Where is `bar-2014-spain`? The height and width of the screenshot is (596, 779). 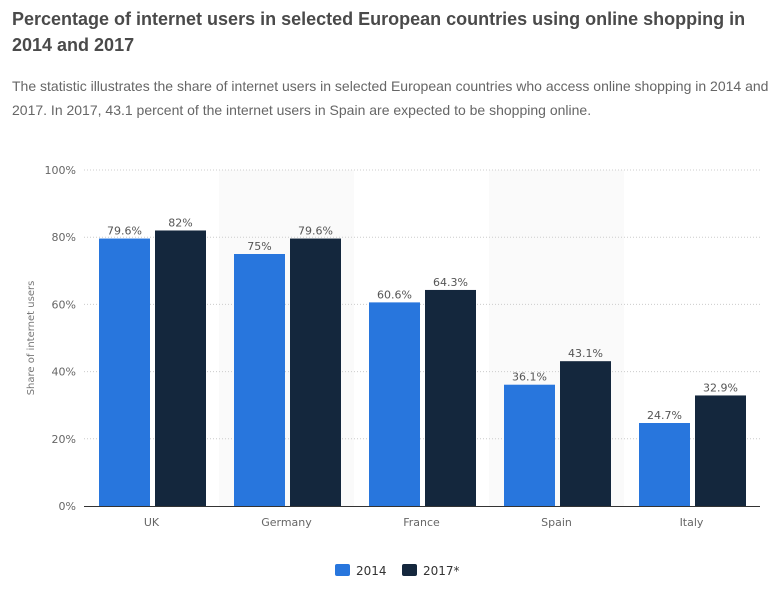
bar-2014-spain is located at coordinates (529, 445).